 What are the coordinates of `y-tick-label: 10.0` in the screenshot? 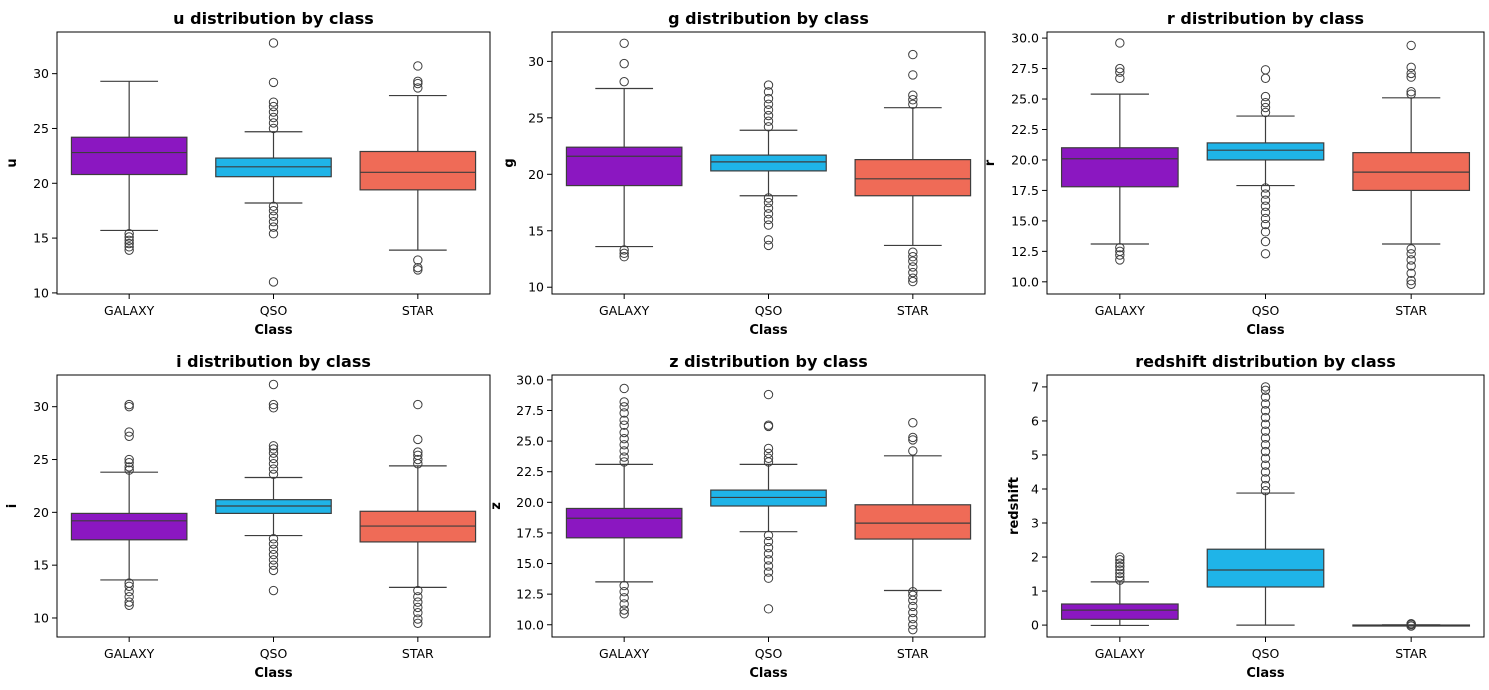 It's located at (1025, 281).